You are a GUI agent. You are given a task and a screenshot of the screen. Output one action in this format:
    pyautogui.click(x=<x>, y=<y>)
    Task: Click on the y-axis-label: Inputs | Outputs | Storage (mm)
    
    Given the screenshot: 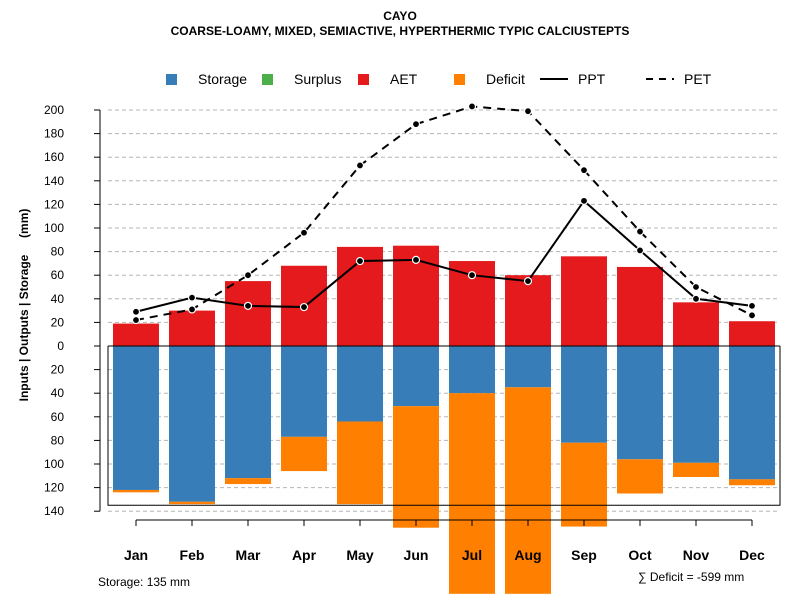 What is the action you would take?
    pyautogui.click(x=24, y=305)
    